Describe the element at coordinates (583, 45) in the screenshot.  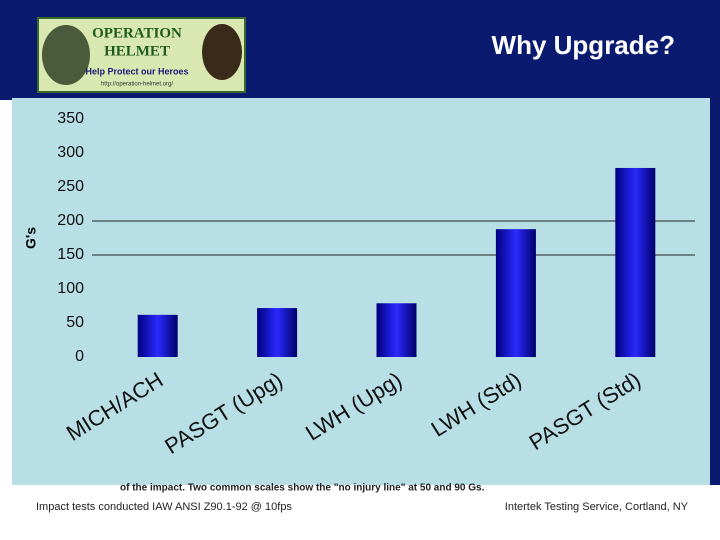
I see `slide-title: Why Upgrade?` at that location.